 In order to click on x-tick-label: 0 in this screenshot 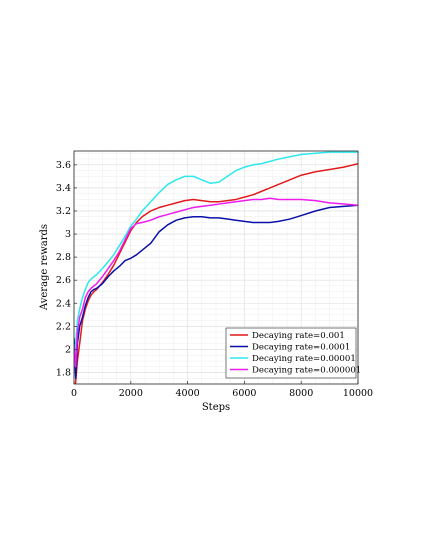, I will do `click(74, 393)`.